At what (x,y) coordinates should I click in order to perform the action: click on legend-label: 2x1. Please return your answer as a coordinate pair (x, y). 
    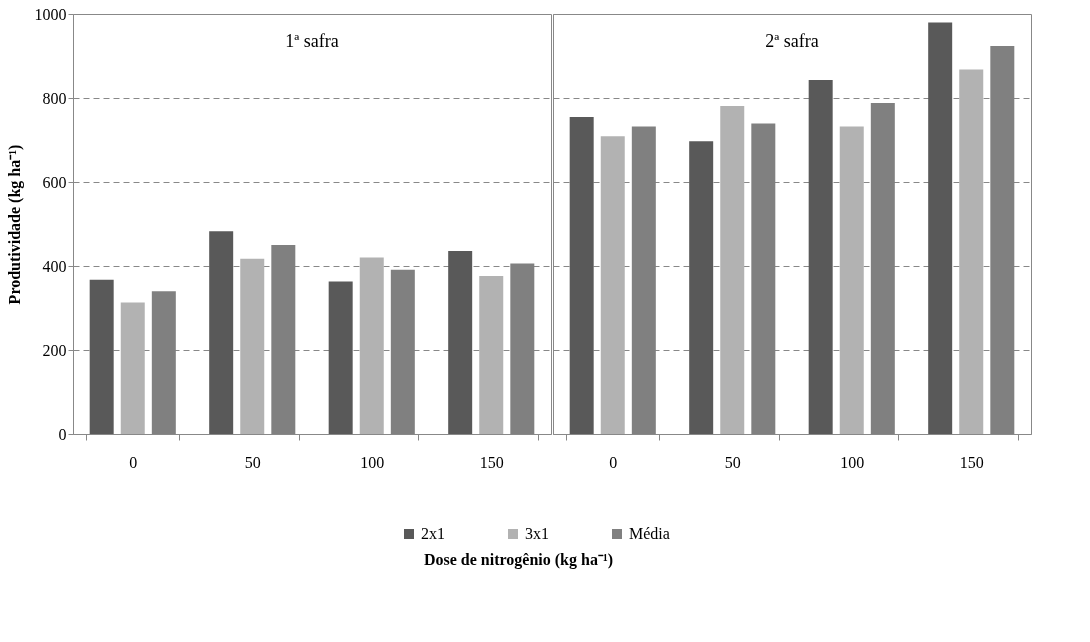
    Looking at the image, I should click on (433, 533).